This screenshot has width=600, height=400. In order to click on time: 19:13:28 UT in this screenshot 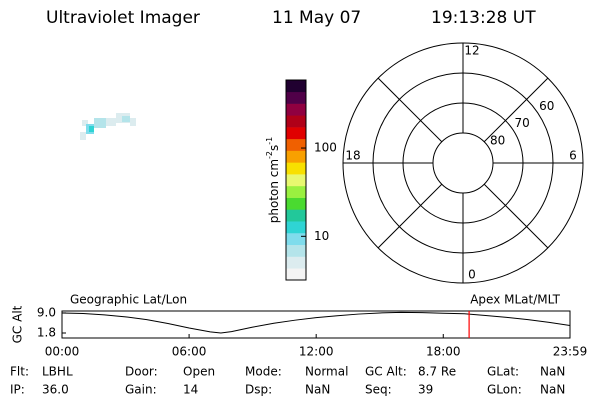, I will do `click(483, 18)`.